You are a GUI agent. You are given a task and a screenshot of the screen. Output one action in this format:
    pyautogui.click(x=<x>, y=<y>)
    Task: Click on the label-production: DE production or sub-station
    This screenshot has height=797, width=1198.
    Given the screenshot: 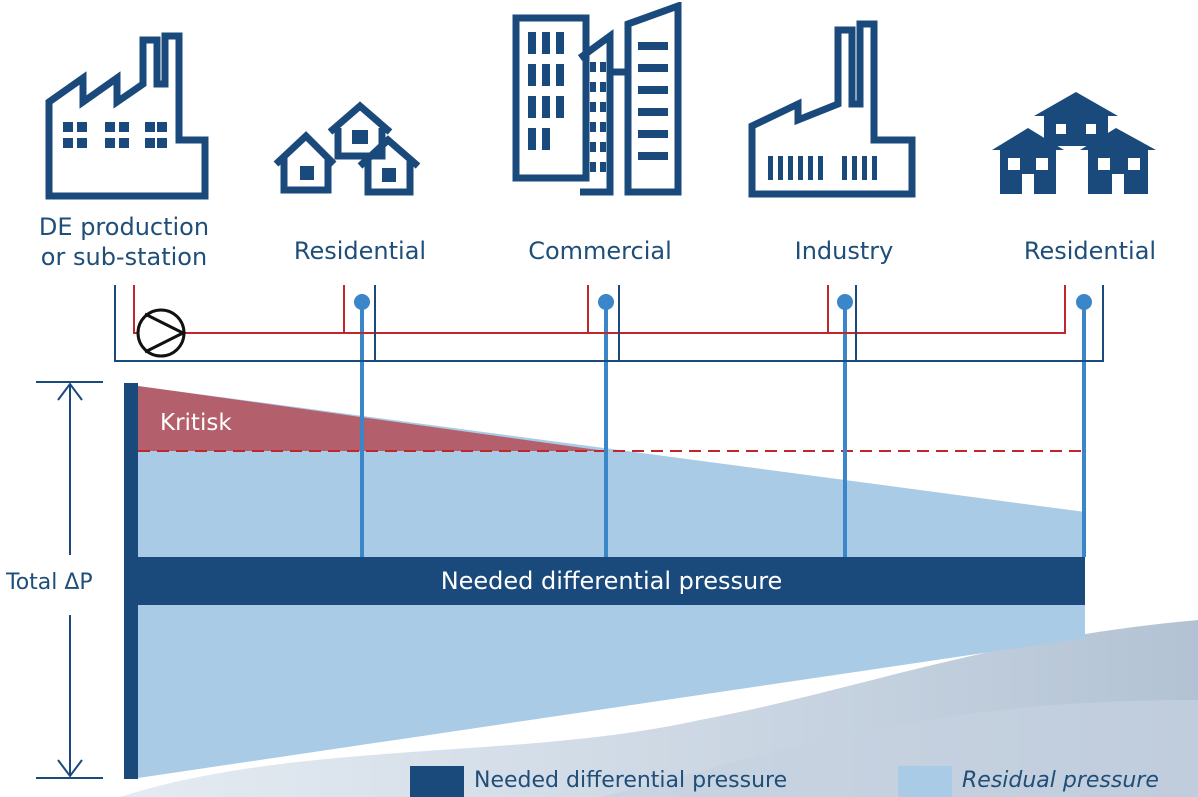 What is the action you would take?
    pyautogui.click(x=124, y=242)
    